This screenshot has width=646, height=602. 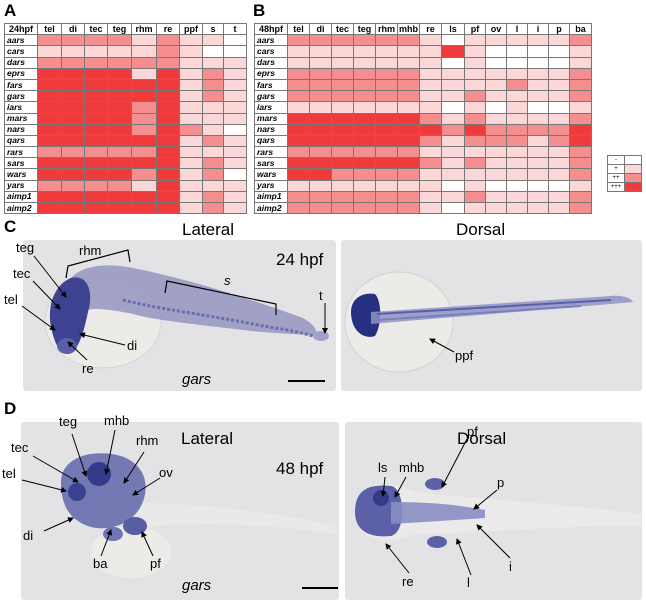 What do you see at coordinates (423, 129) in the screenshot?
I see `gene-row: nars` at bounding box center [423, 129].